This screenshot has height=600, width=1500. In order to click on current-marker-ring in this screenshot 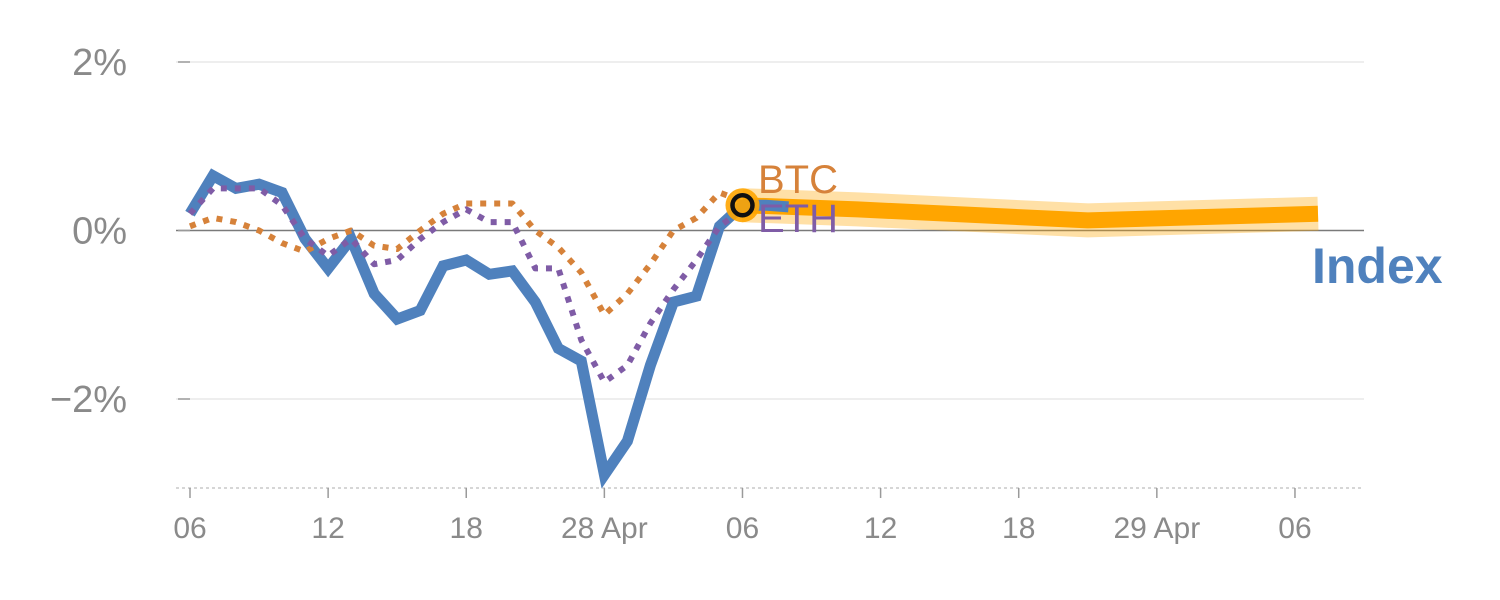, I will do `click(742, 205)`.